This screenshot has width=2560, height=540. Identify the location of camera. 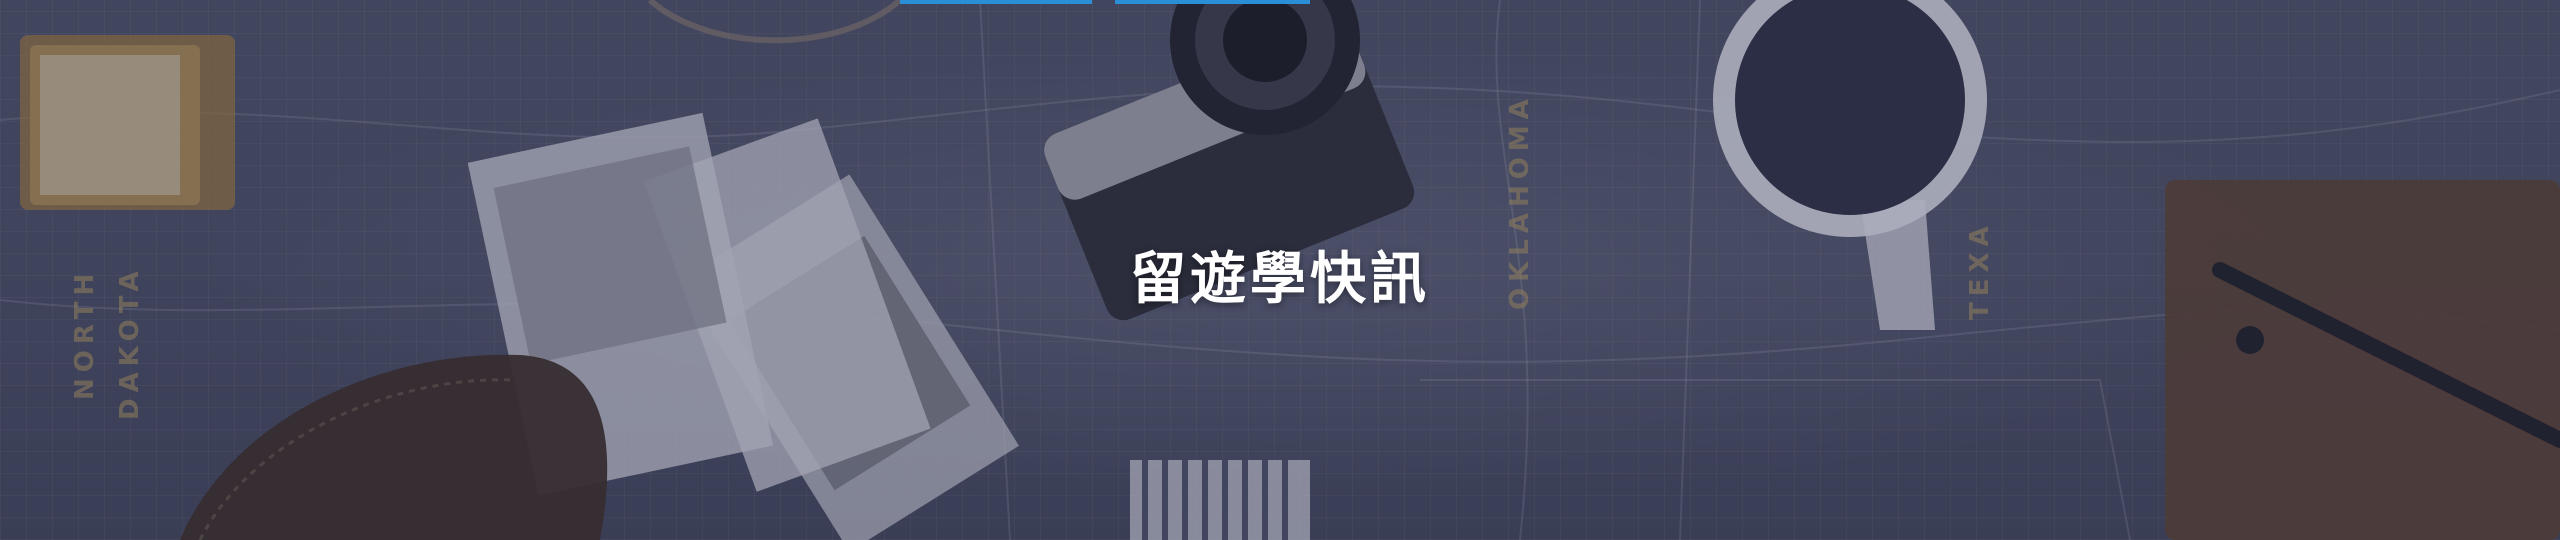
(1229, 160).